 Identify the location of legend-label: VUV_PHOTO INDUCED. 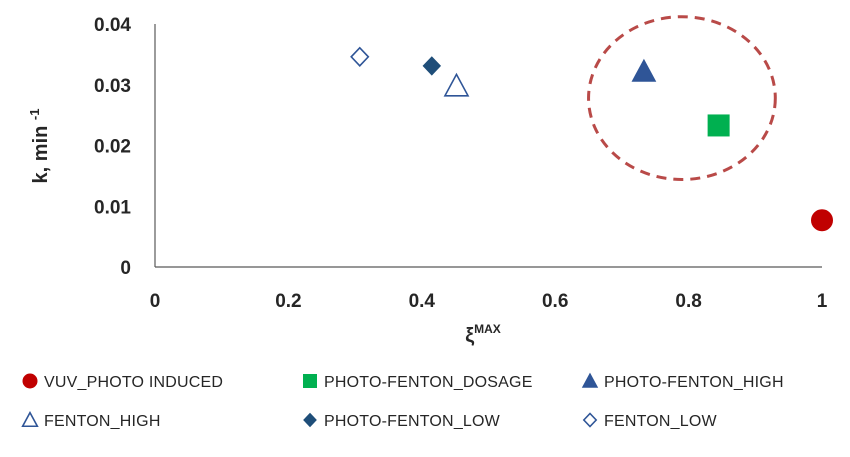
(133, 382).